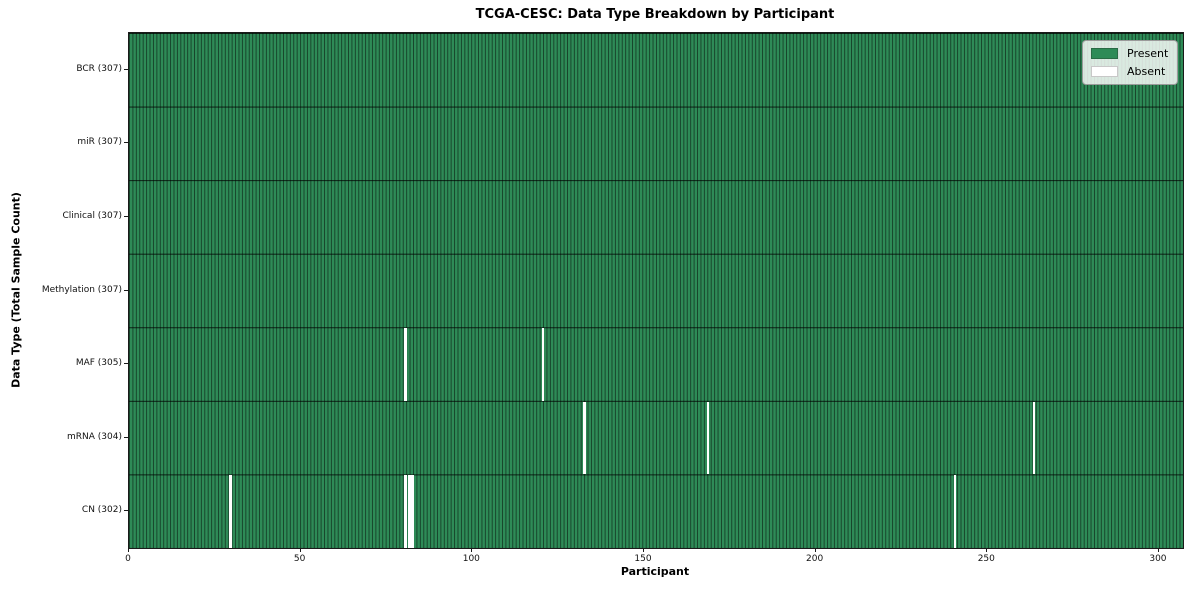 The height and width of the screenshot is (600, 1200). What do you see at coordinates (299, 559) in the screenshot?
I see `x-tick-label: 50` at bounding box center [299, 559].